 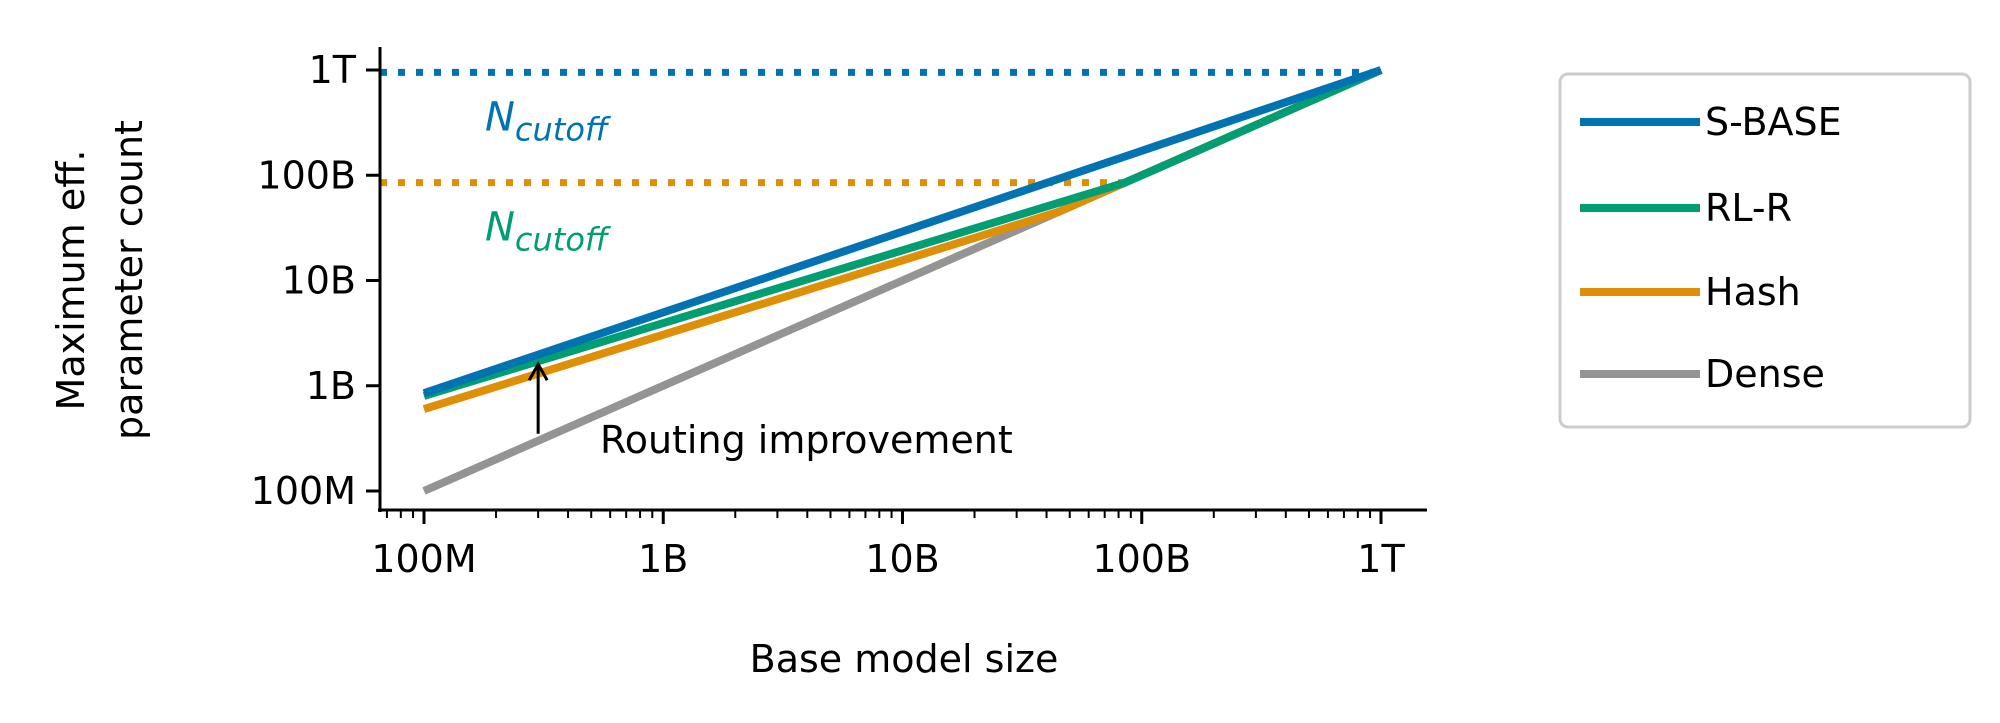 I want to click on x-tick-label: 100M, so click(x=423, y=559).